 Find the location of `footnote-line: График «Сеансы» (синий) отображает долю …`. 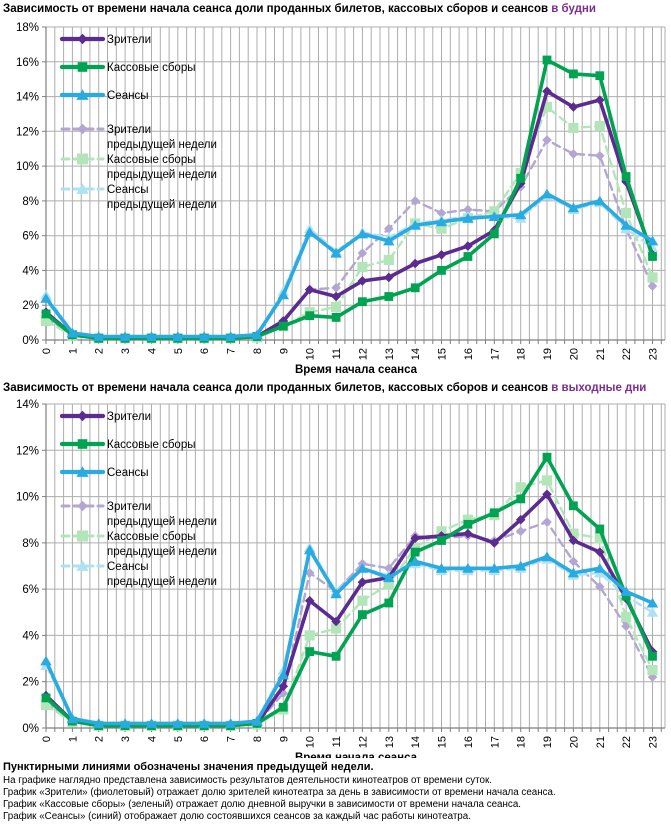

footnote-line: График «Сеансы» (синий) отображает долю … is located at coordinates (237, 816).